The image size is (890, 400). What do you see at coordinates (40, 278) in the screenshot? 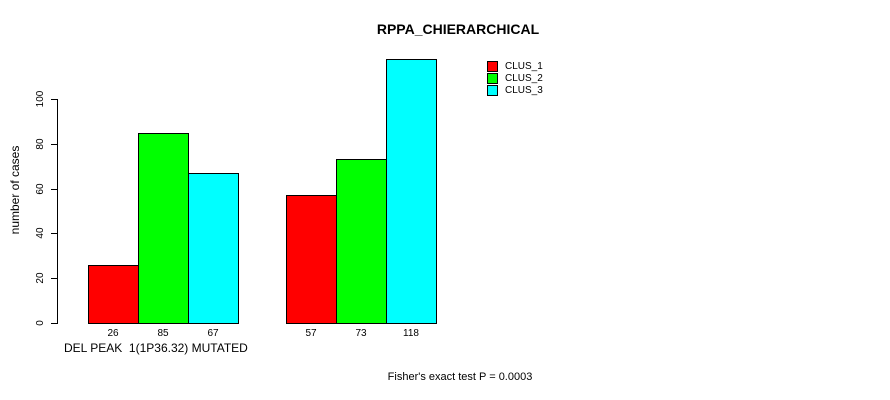
I see `y-axis-tick-label: 20` at bounding box center [40, 278].